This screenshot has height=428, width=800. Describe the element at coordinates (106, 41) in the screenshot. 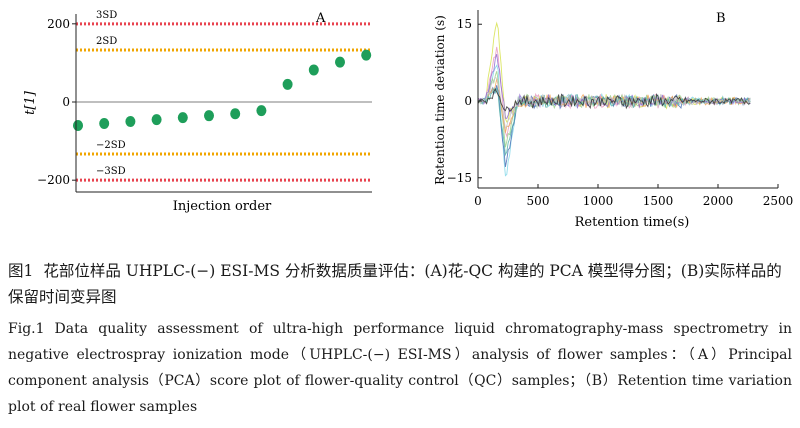

I see `reference-line-label: 2SD` at that location.